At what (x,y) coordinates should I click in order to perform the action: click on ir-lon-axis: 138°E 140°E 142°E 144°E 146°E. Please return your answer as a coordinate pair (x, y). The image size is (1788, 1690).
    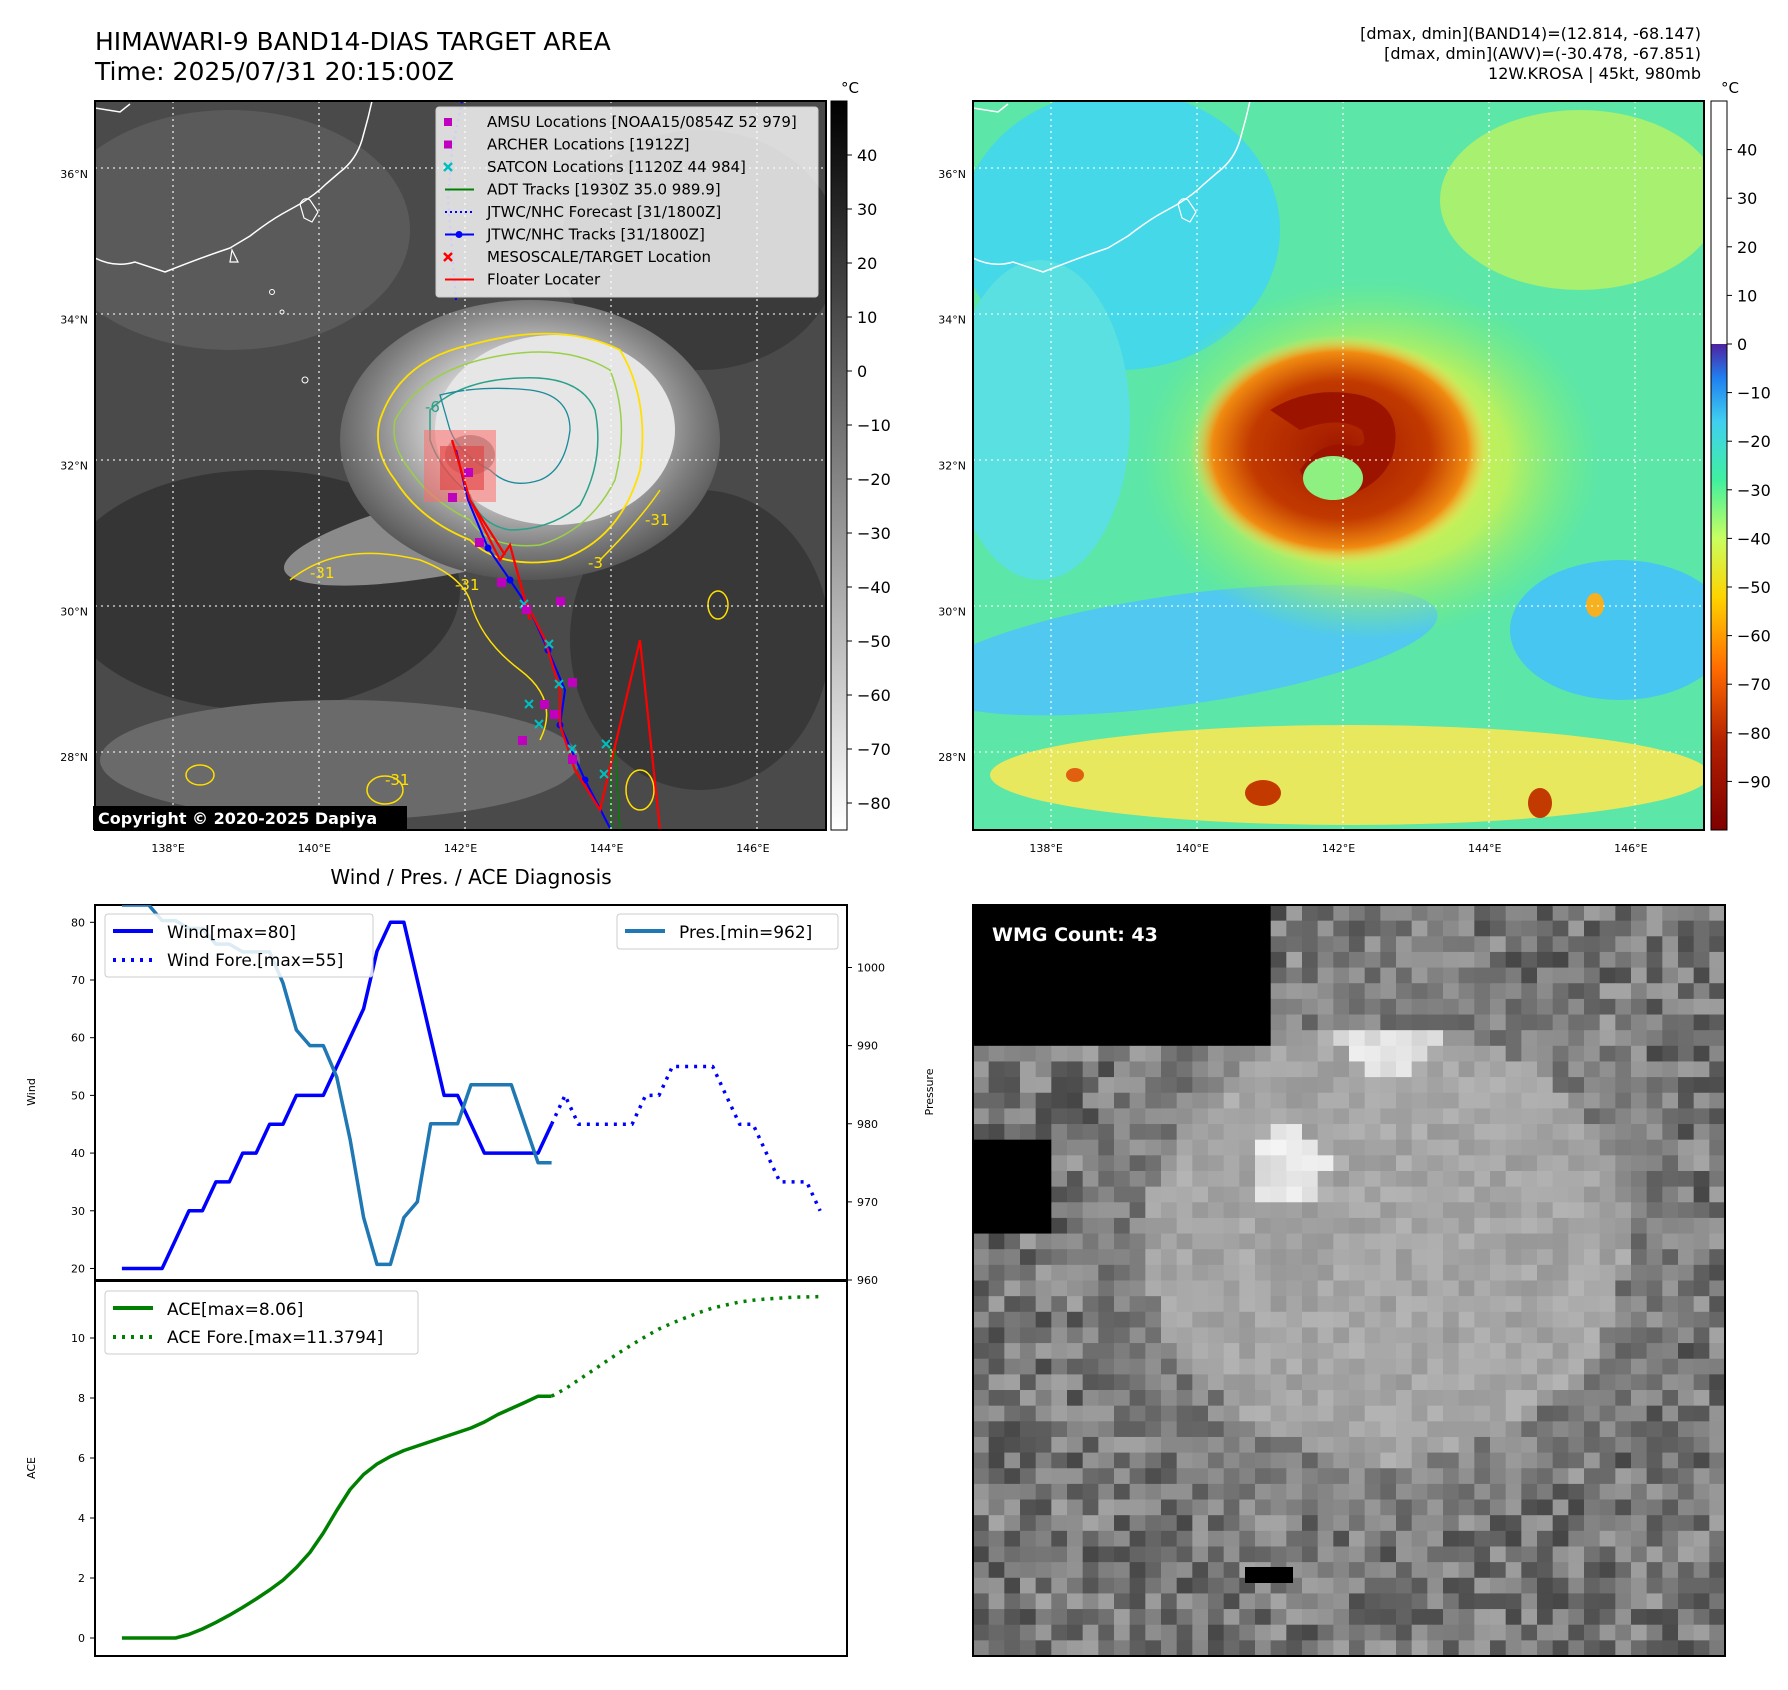
    Looking at the image, I should click on (460, 848).